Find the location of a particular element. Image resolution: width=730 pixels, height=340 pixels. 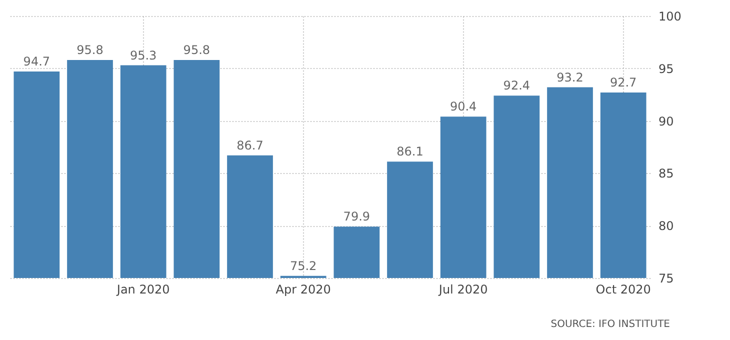

y-tick-label: 75 is located at coordinates (666, 279).